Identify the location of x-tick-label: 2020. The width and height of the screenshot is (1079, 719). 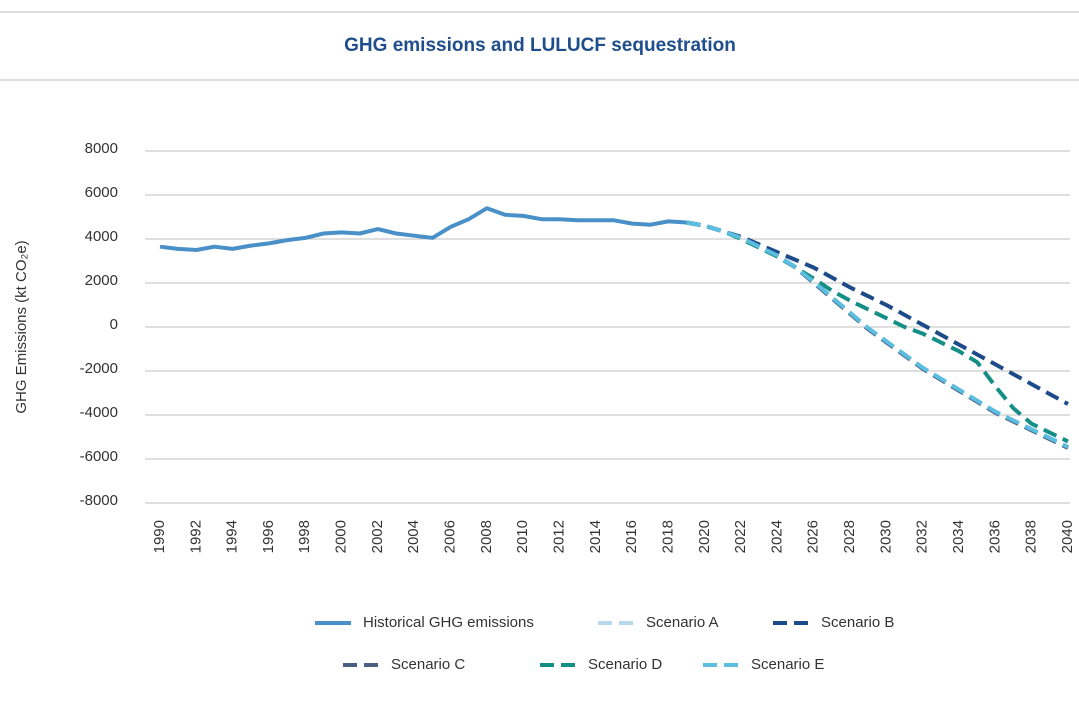
(704, 536).